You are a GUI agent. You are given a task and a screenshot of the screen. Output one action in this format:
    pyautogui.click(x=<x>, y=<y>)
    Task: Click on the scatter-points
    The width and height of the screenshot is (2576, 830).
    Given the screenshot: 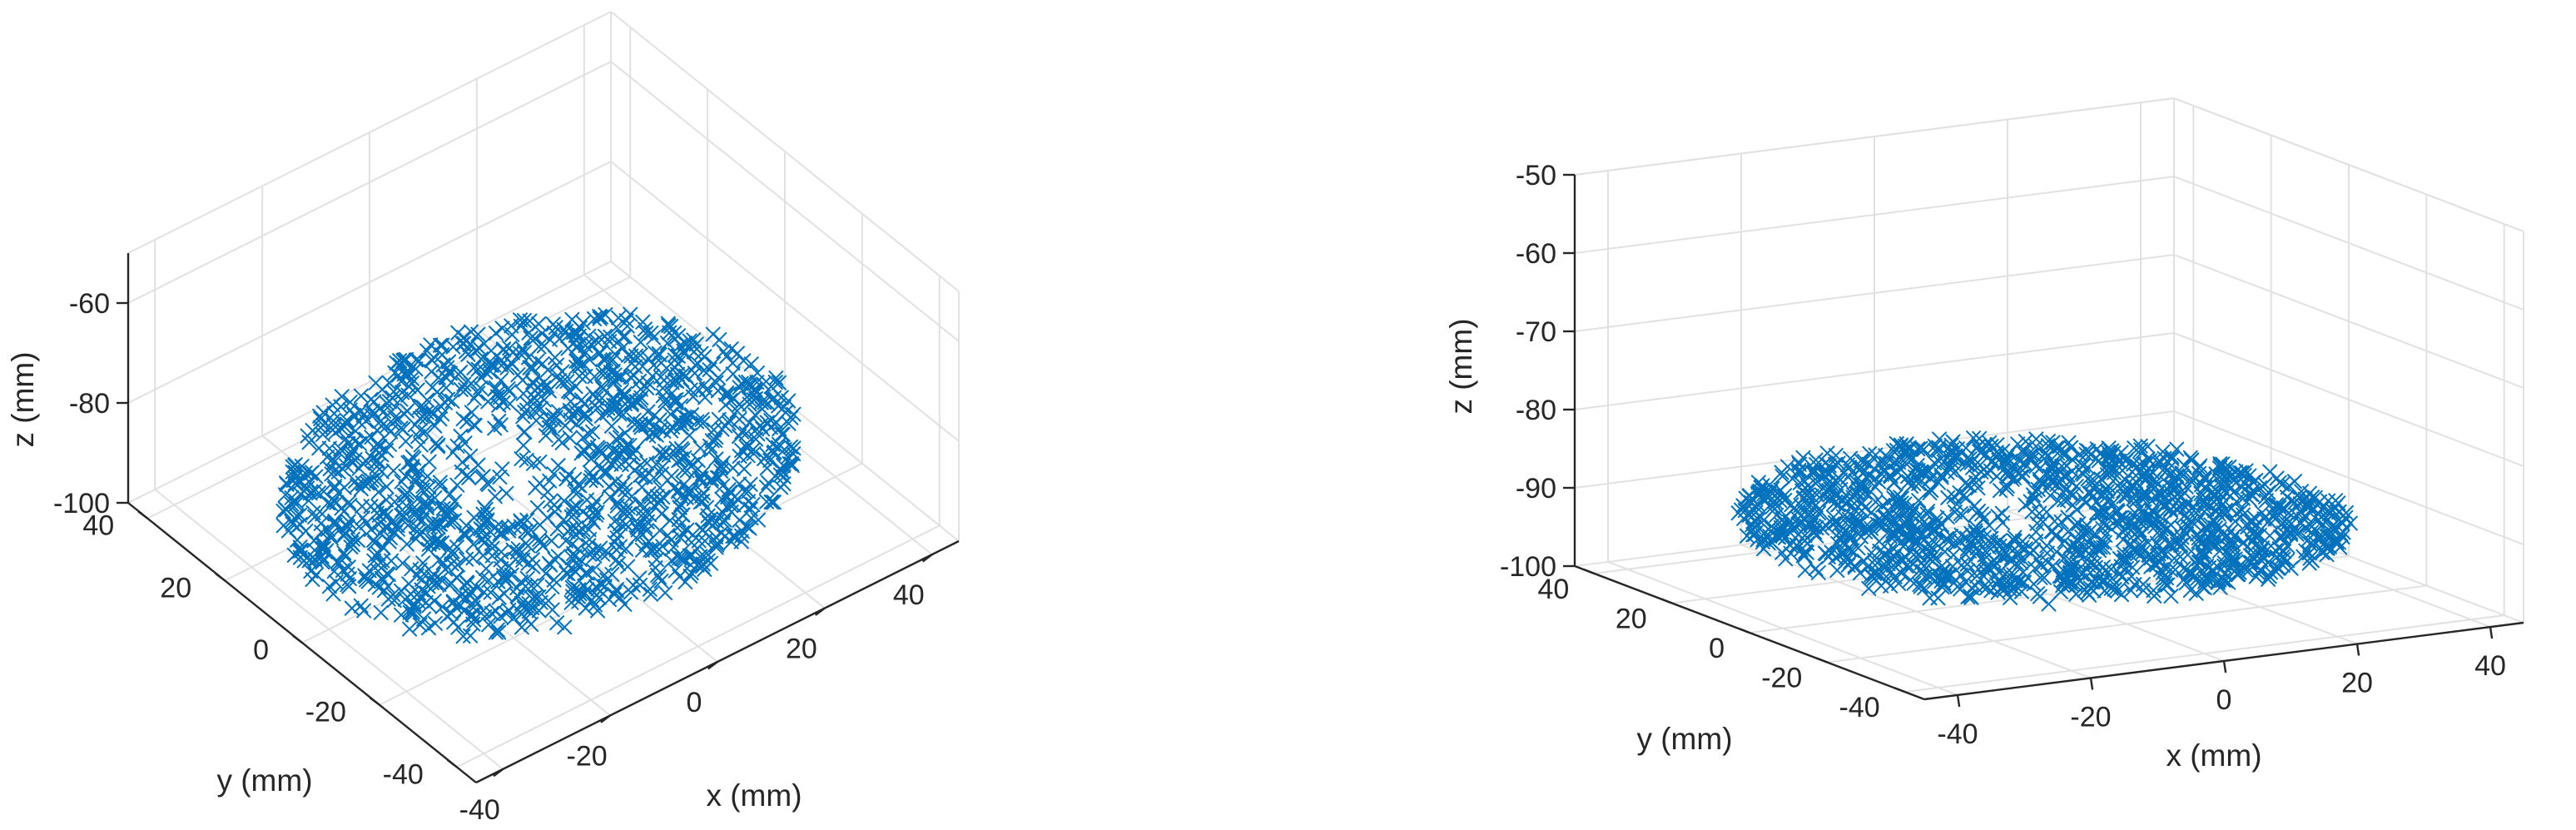 What is the action you would take?
    pyautogui.click(x=538, y=475)
    